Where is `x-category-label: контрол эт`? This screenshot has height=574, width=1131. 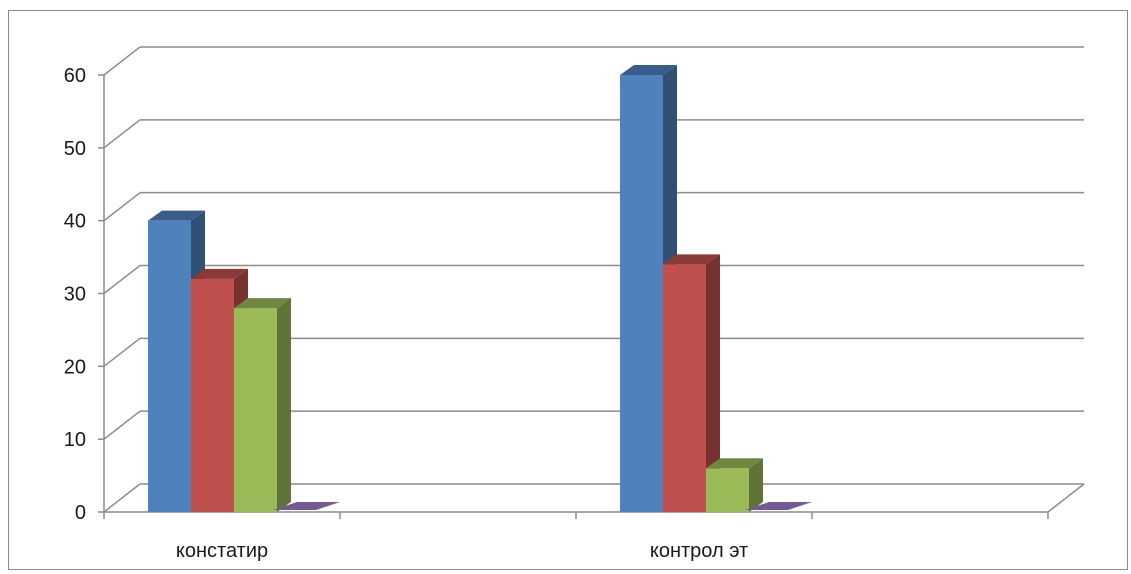 x-category-label: контрол эт is located at coordinates (699, 551).